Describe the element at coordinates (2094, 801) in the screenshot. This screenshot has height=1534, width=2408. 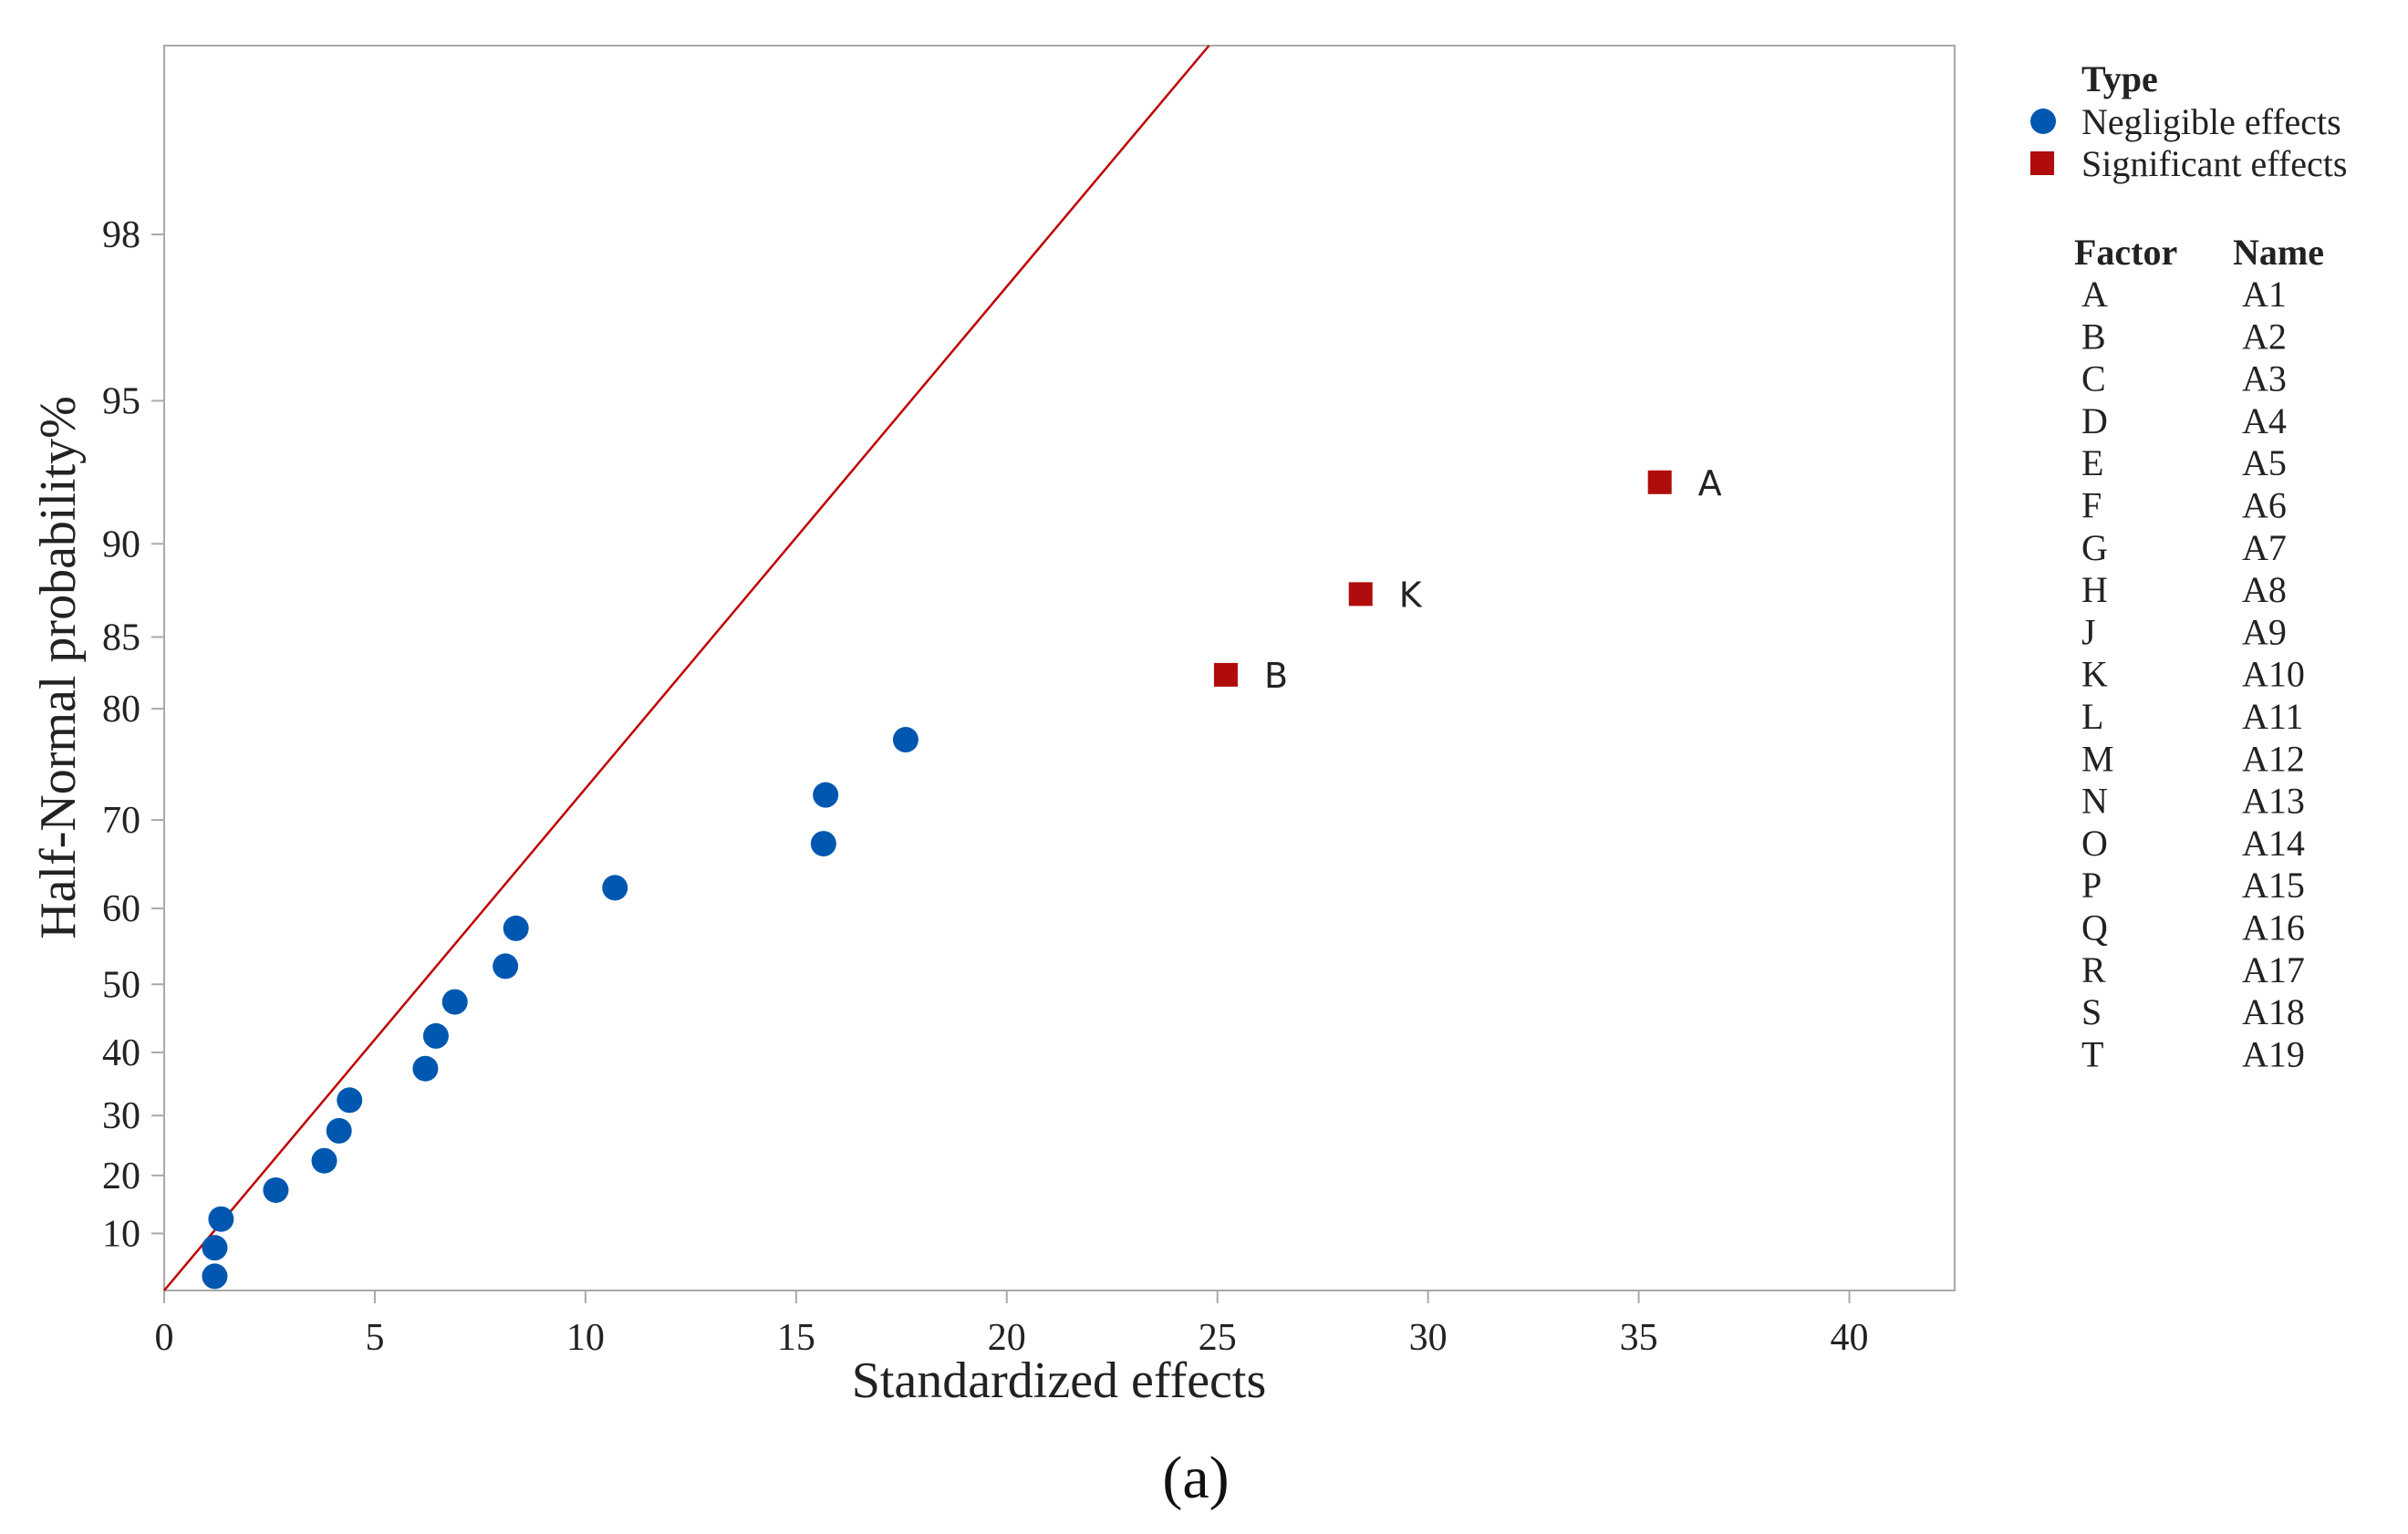
I see `factor-letter: N` at that location.